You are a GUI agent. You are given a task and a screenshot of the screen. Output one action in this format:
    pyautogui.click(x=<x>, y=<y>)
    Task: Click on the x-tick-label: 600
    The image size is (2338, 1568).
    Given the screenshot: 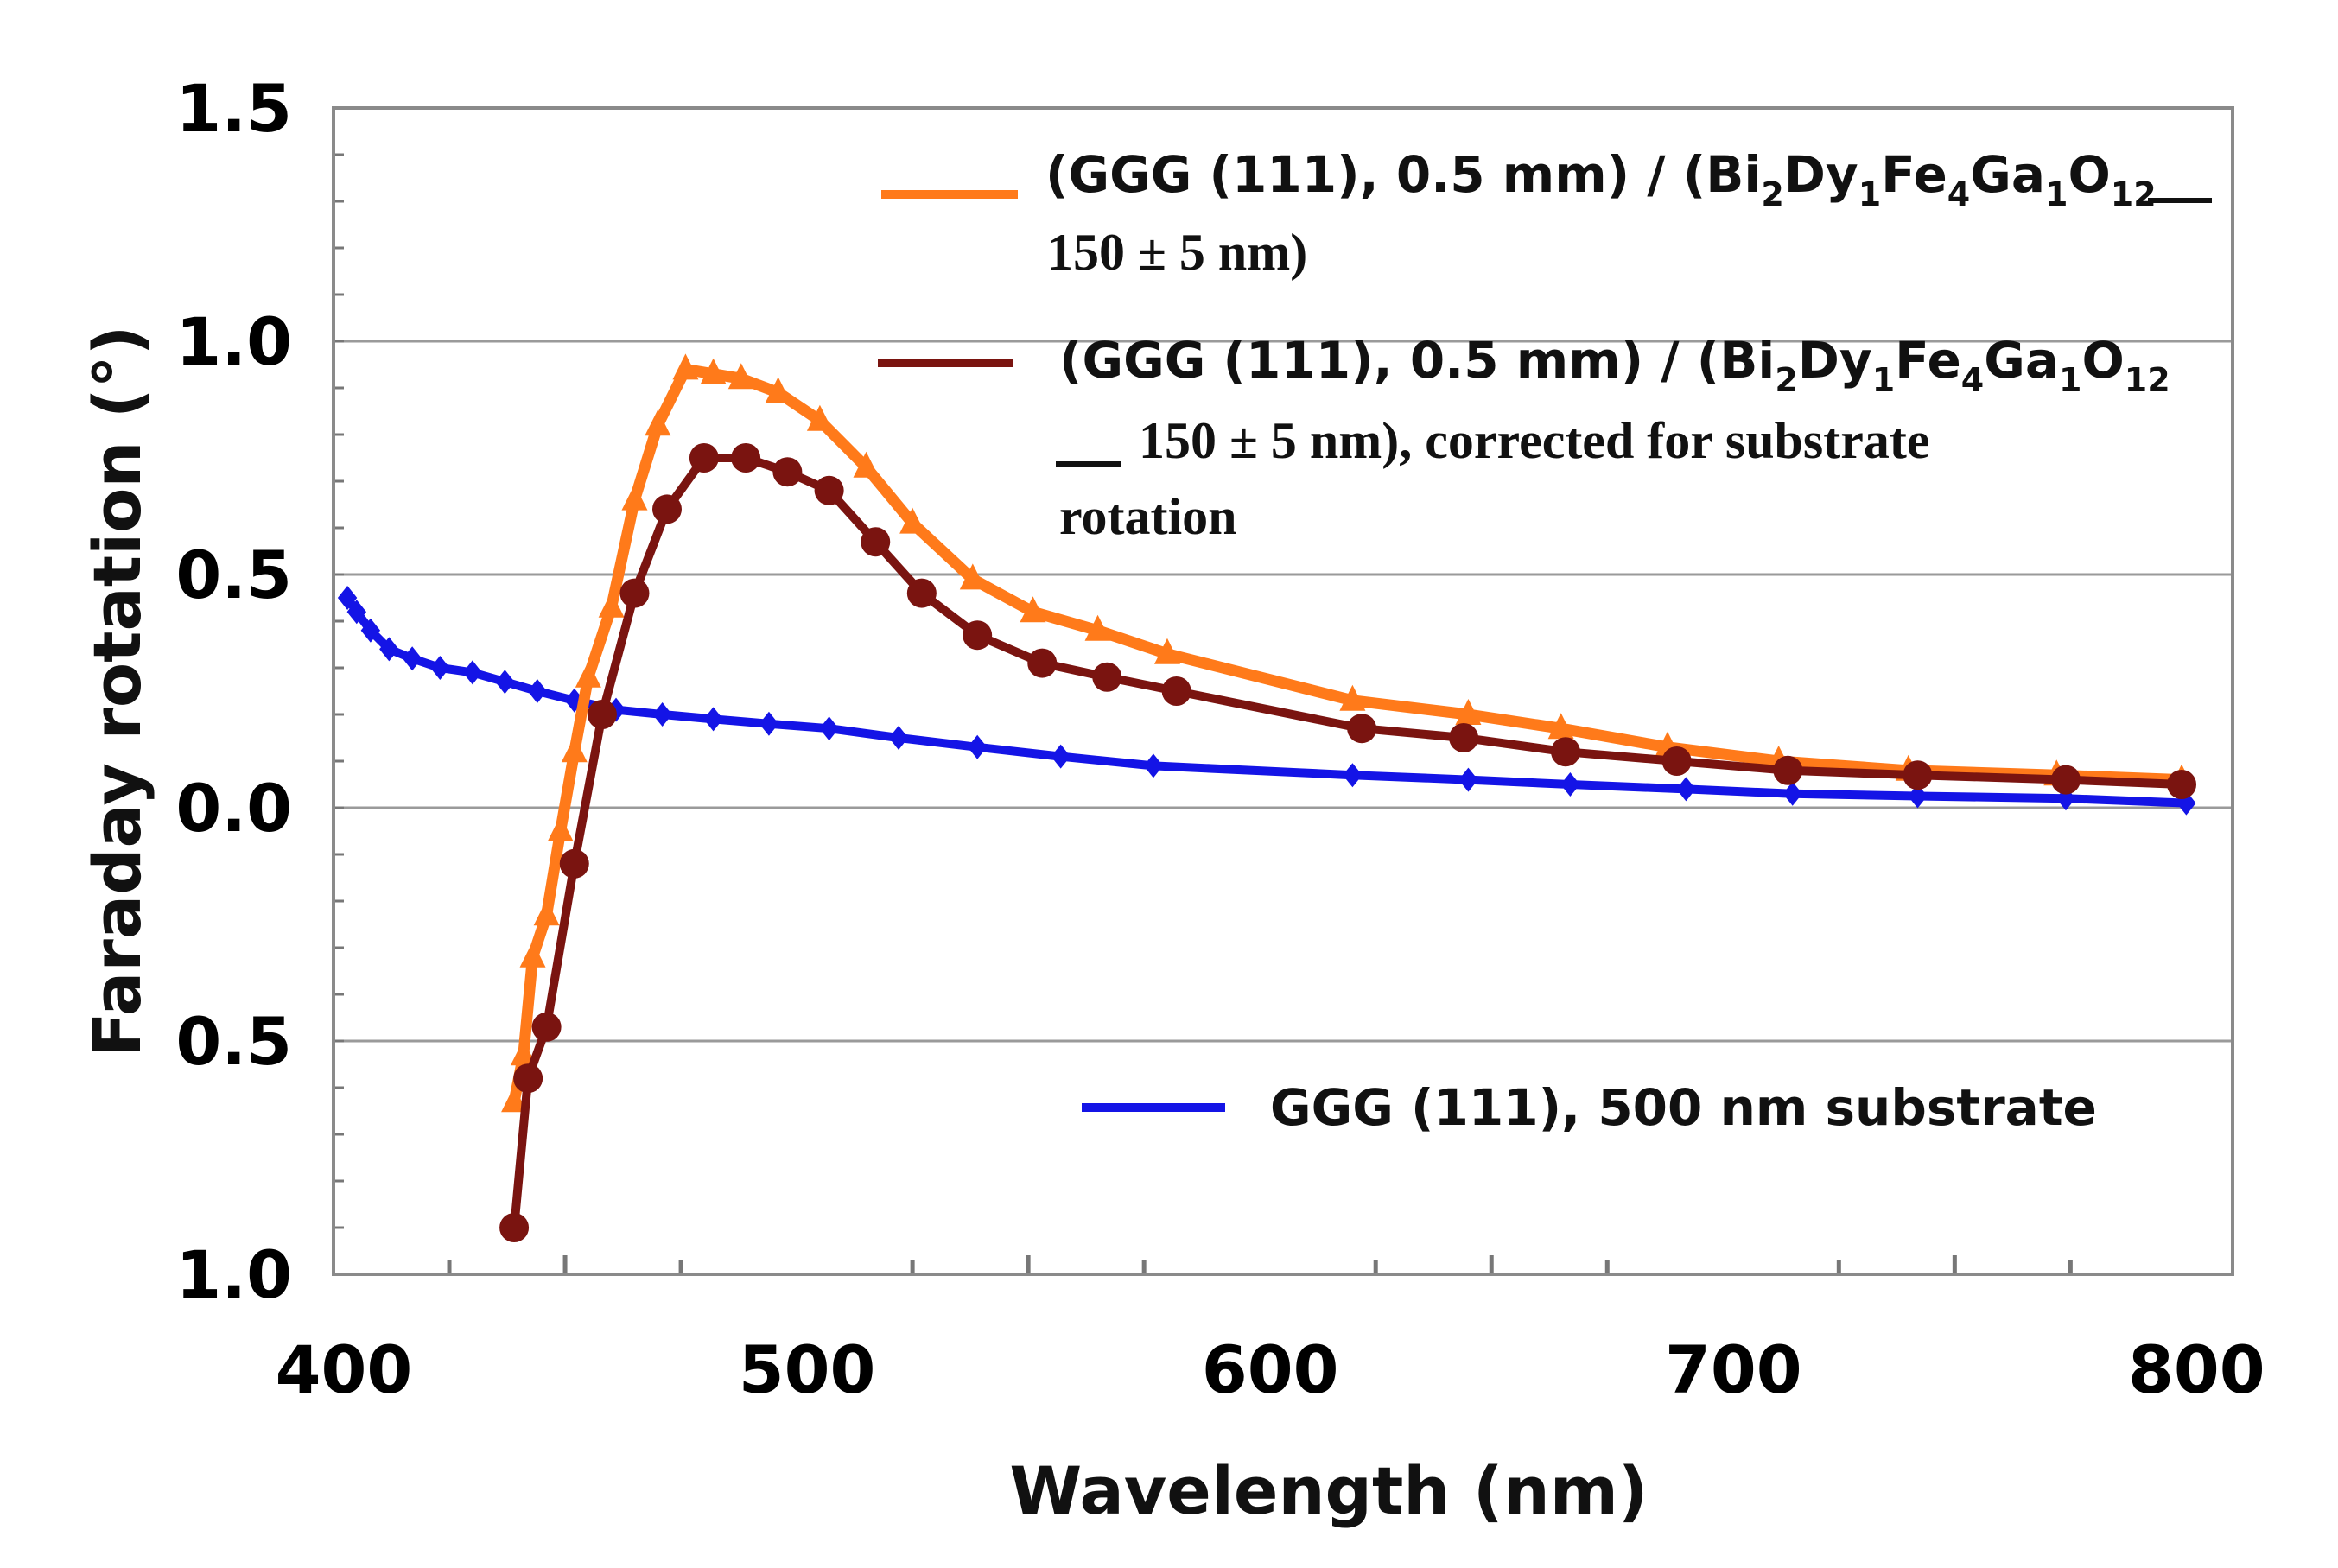 What is the action you would take?
    pyautogui.click(x=1271, y=1369)
    